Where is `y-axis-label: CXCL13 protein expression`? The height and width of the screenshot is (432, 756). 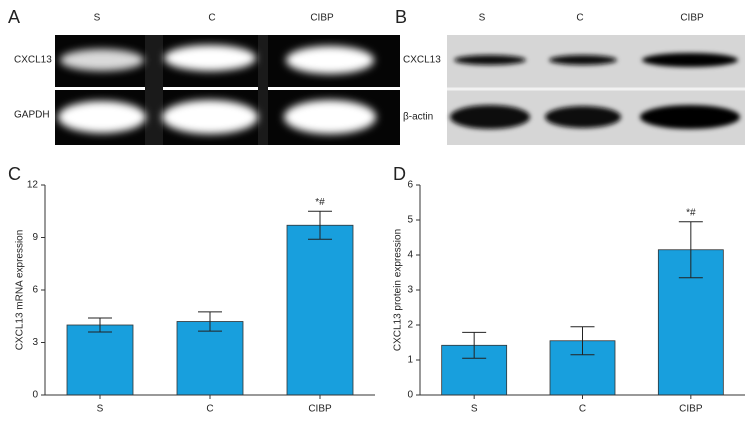
y-axis-label: CXCL13 protein expression is located at coordinates (398, 290).